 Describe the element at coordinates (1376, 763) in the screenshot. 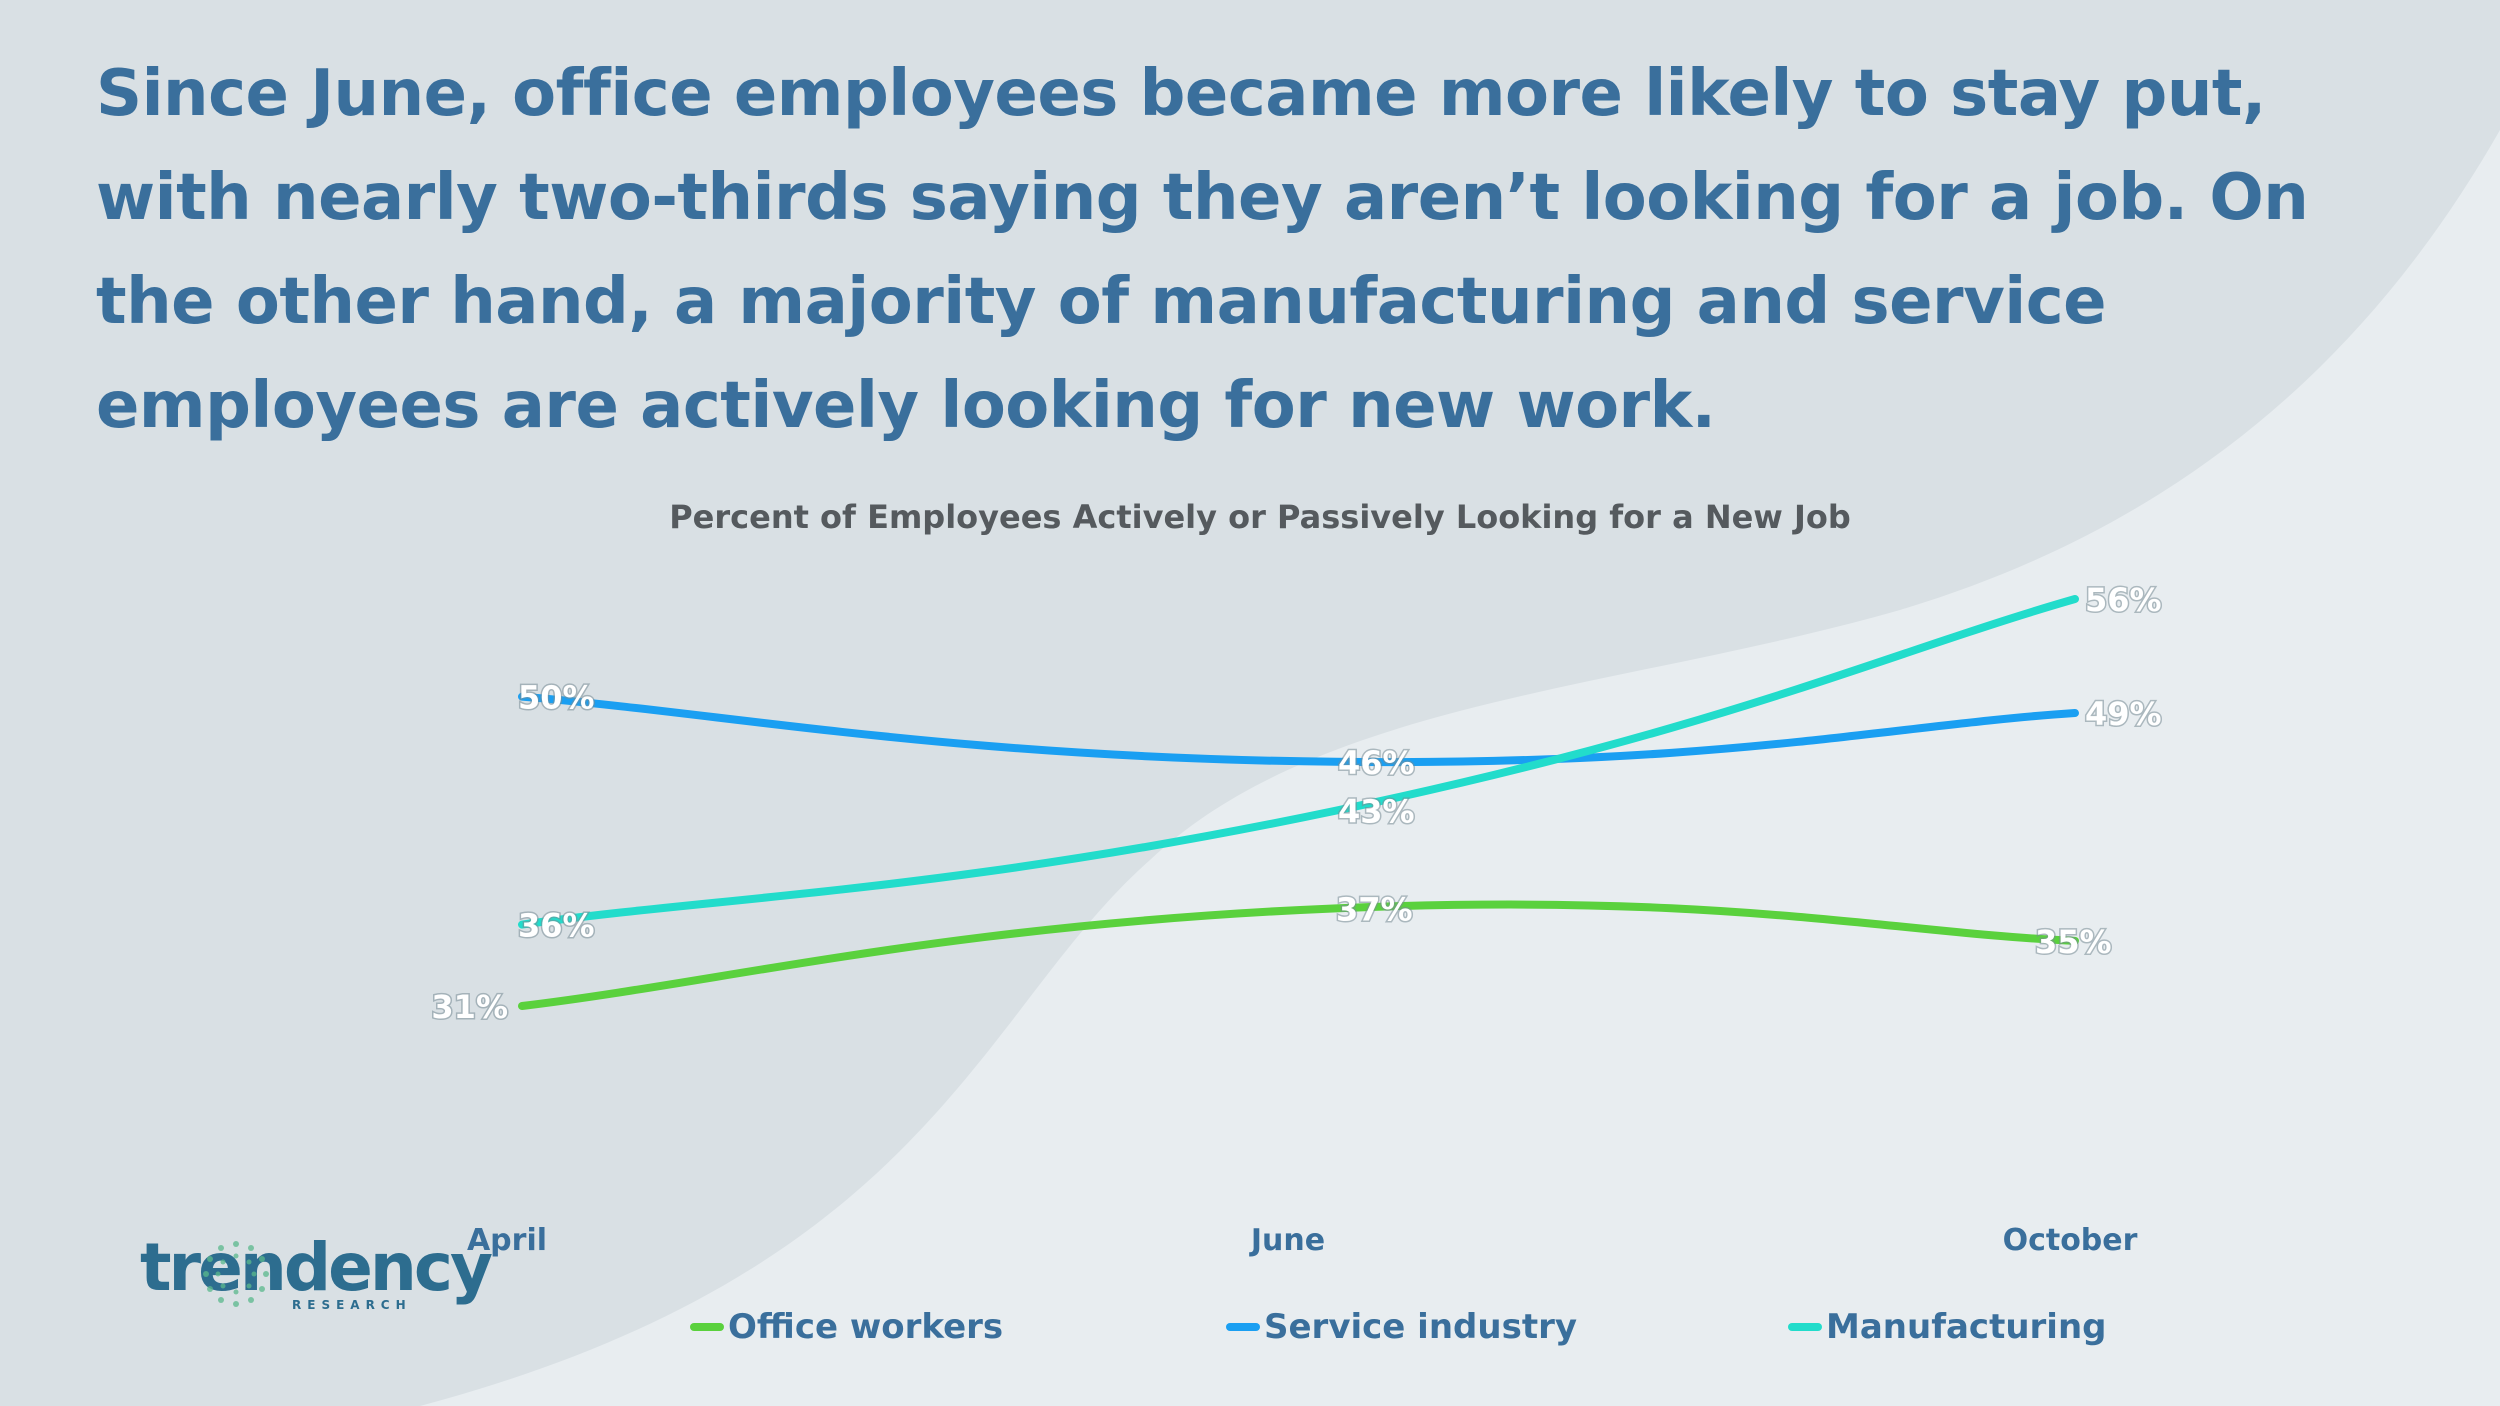

I see `data-label-service-june: 46%` at that location.